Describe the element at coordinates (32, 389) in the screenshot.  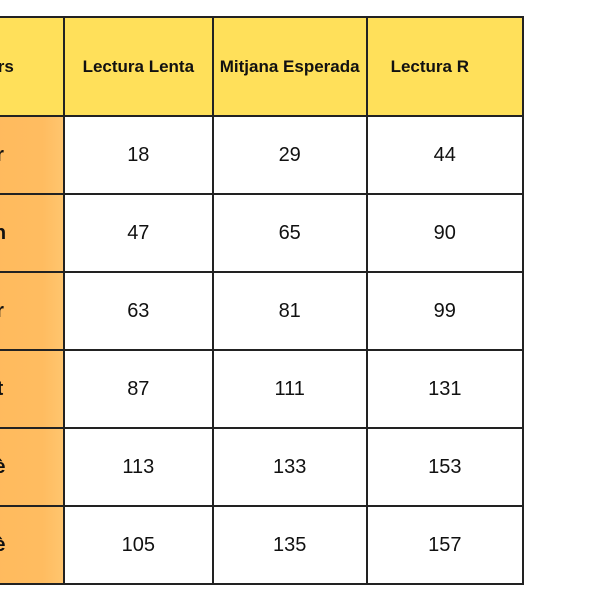
I see `row-label: 4t` at that location.